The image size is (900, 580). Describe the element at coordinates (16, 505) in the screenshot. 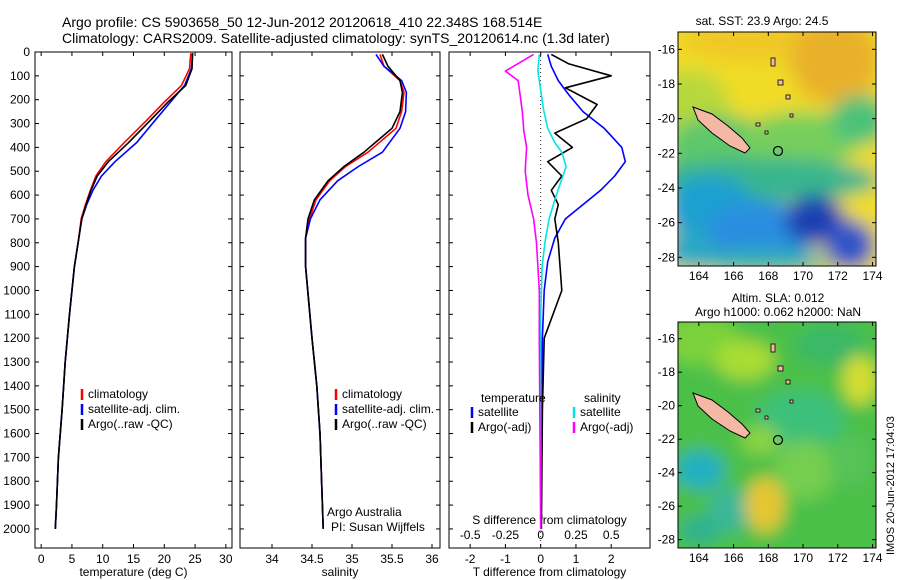

I see `depth-tick-label: 1900` at that location.